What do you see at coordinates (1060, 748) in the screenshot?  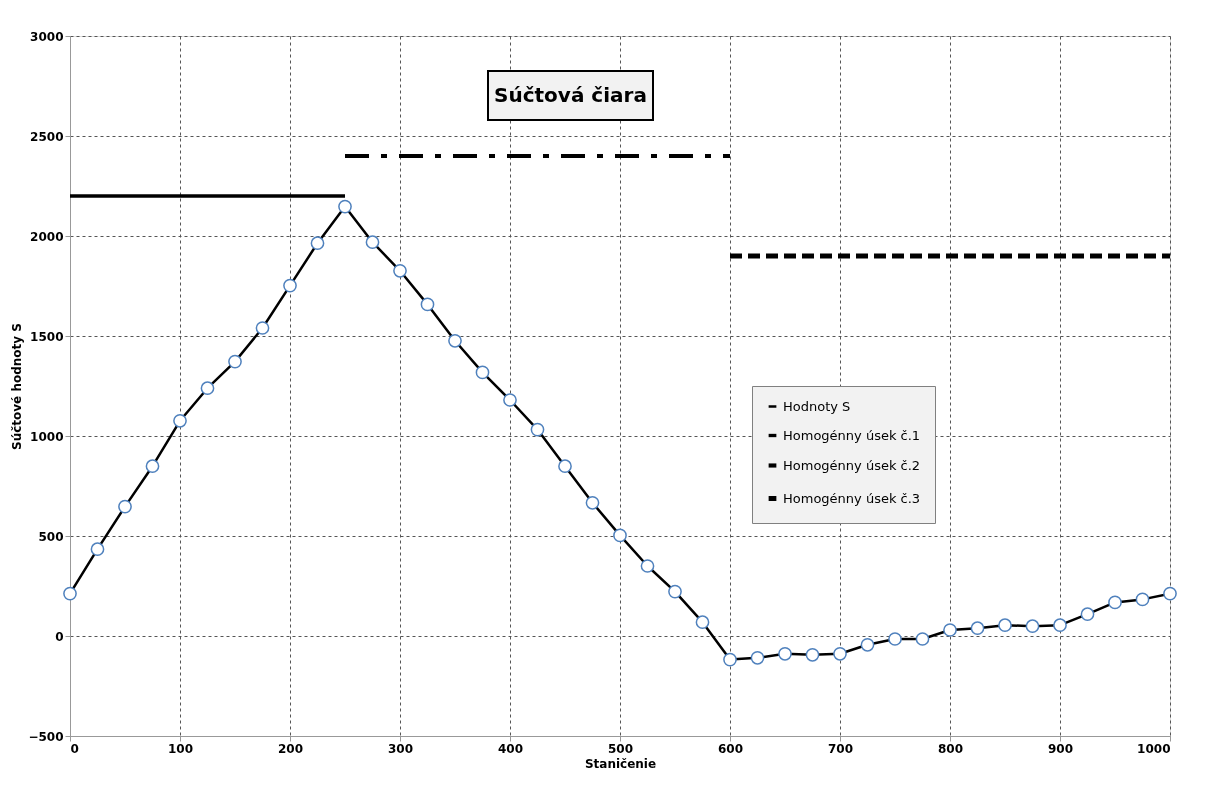 I see `x-tick-label: 900` at bounding box center [1060, 748].